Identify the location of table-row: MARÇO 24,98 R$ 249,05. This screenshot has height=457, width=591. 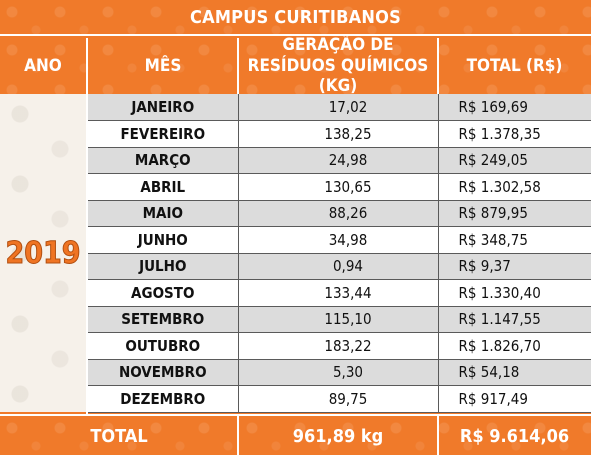
(339, 160).